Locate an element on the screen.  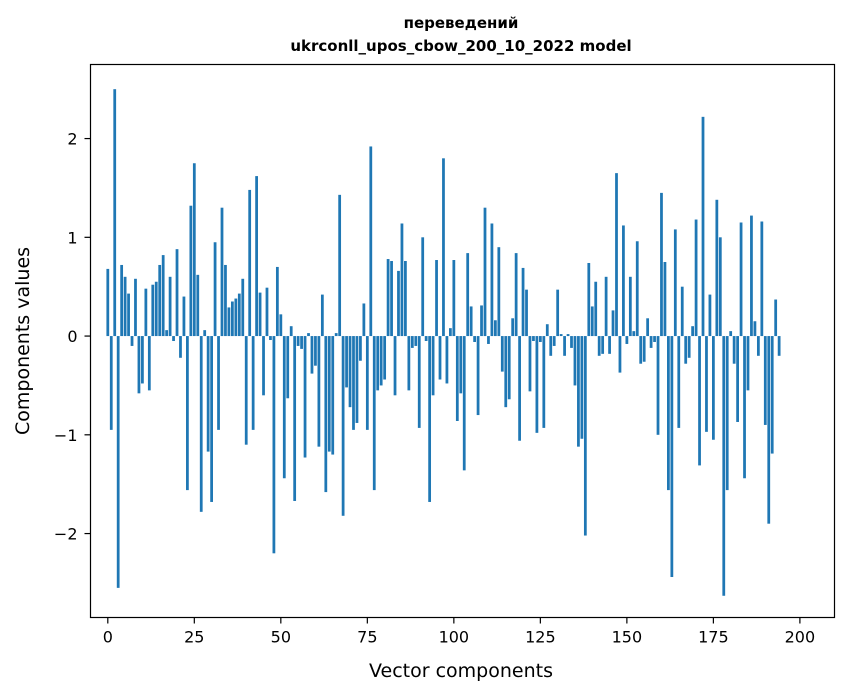
x-tick-label: 150 is located at coordinates (627, 637).